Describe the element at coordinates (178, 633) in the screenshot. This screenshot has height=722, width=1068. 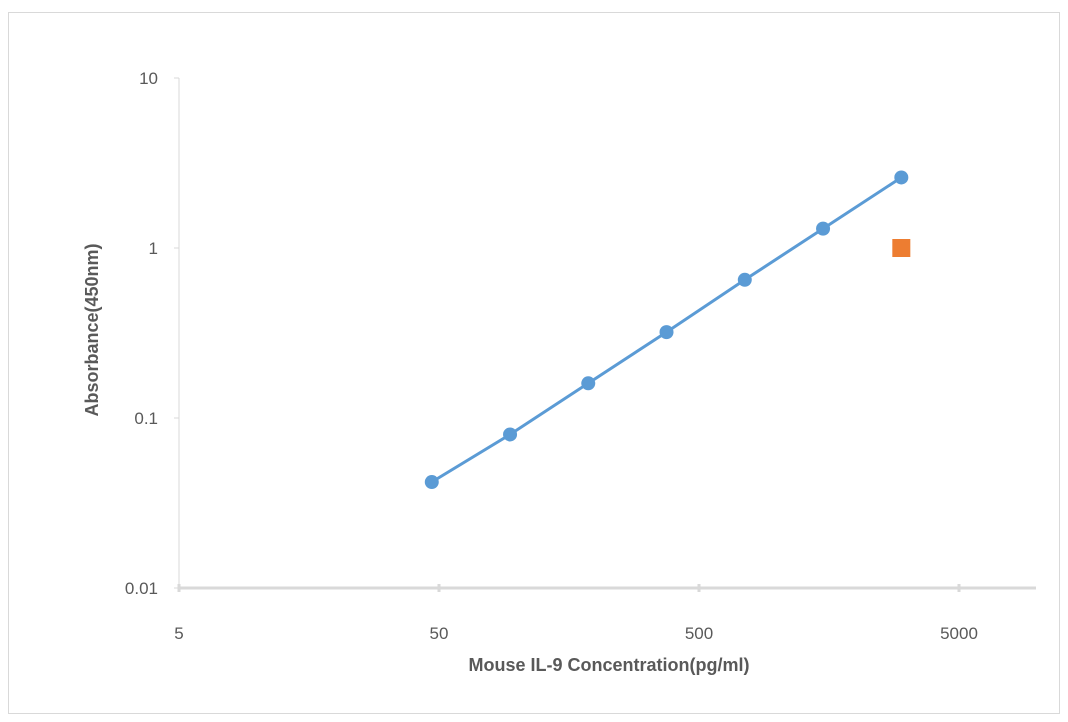
I see `x-tick-label: 5` at that location.